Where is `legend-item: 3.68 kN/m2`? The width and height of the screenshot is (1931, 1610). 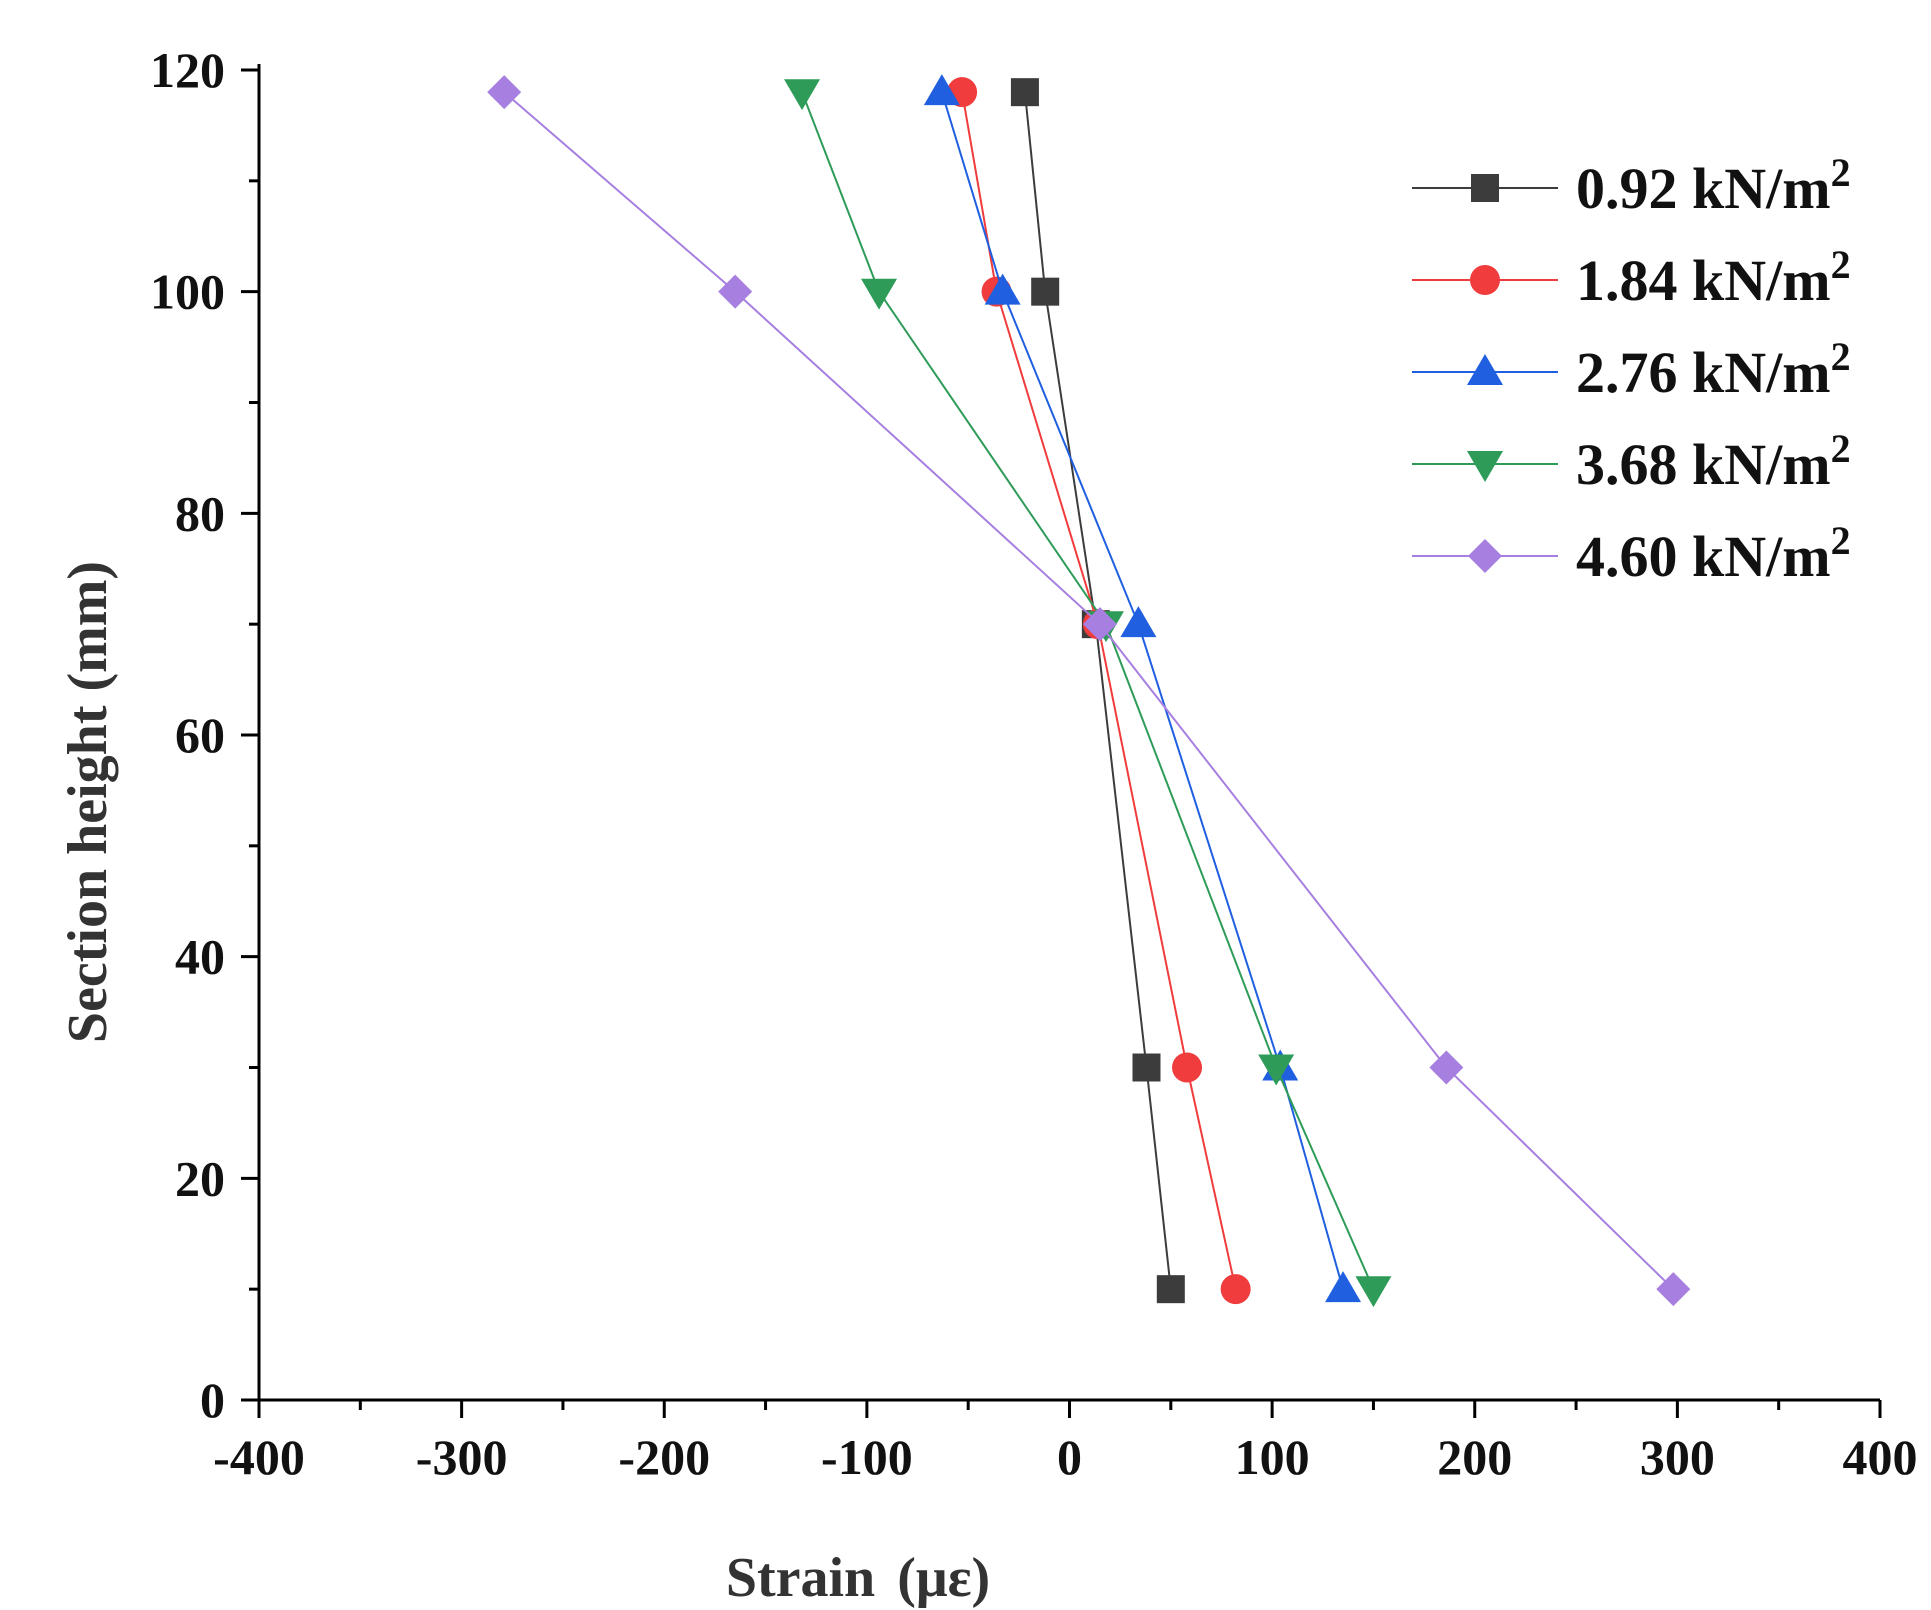 legend-item: 3.68 kN/m2 is located at coordinates (1631, 461).